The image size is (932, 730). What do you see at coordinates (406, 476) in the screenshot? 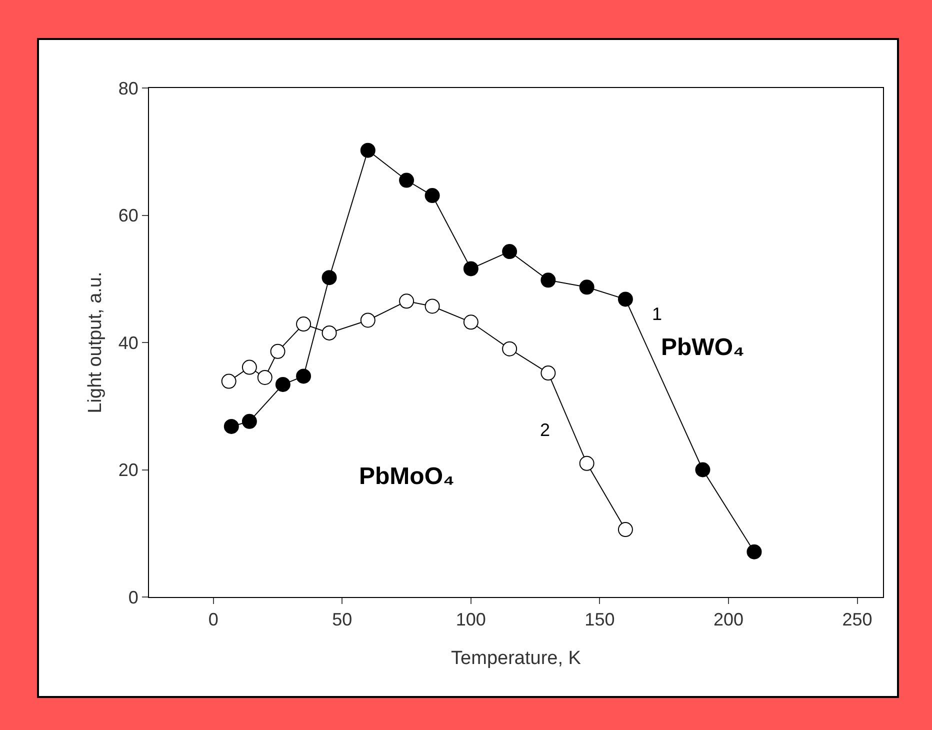
I see `annotation: PbMoO₄` at bounding box center [406, 476].